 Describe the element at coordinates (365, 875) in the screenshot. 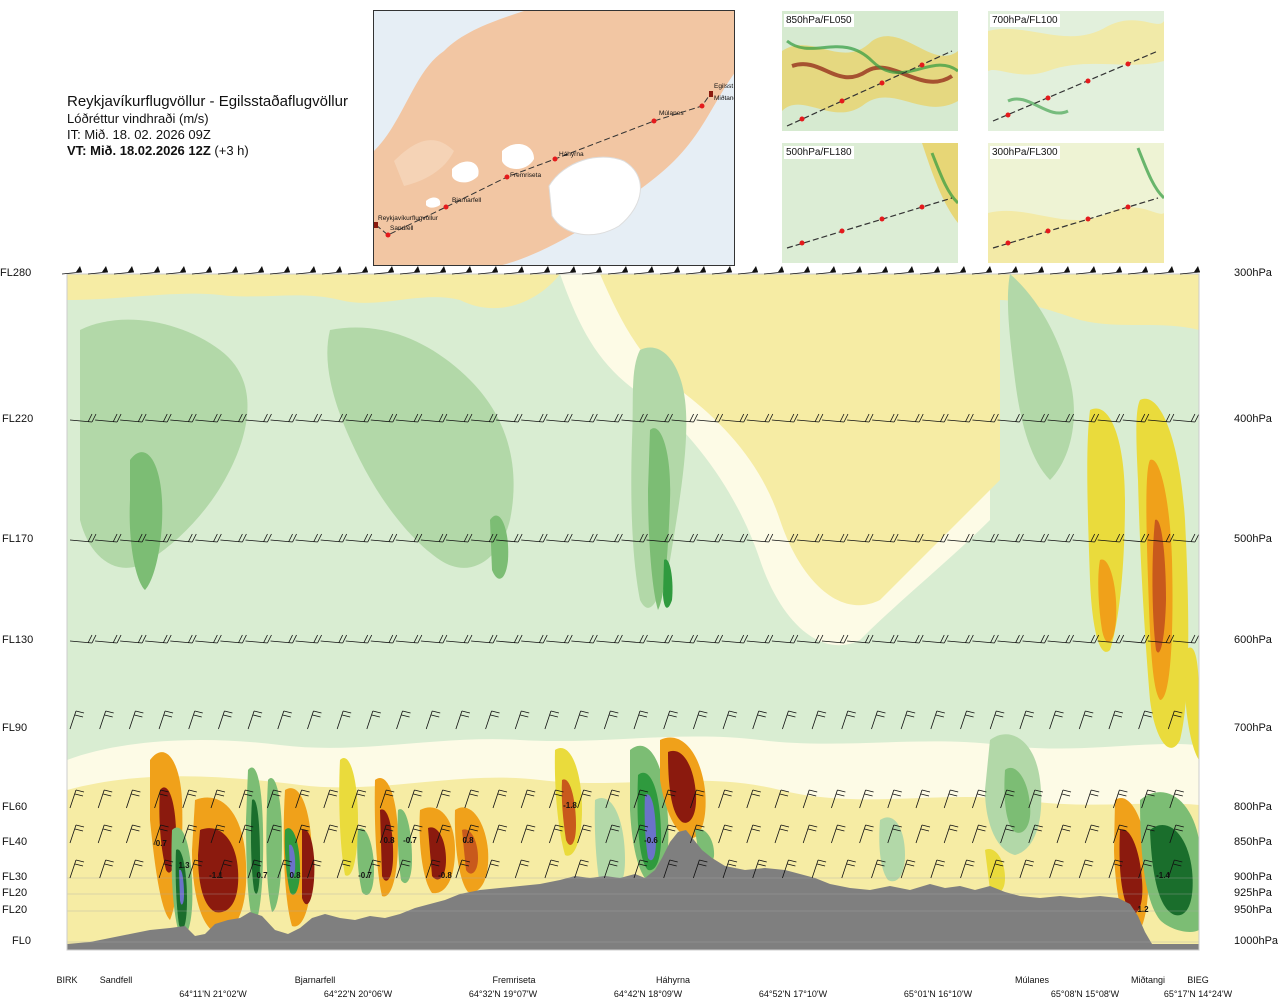

I see `contour-value-label: -0.7` at that location.